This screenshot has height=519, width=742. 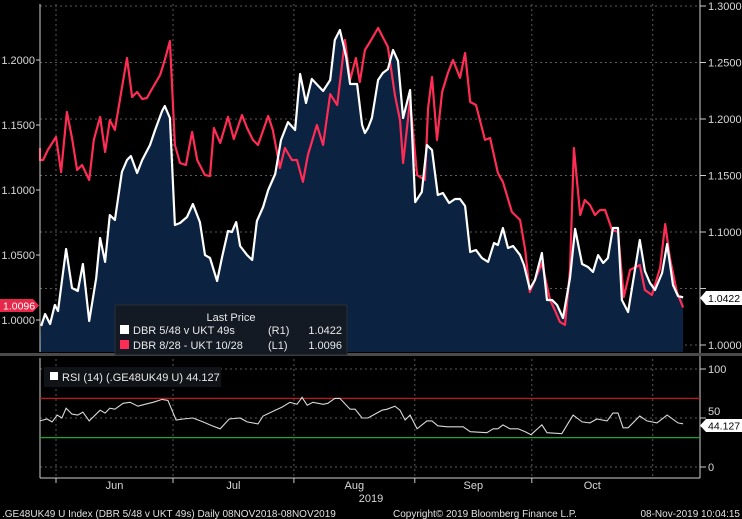 What do you see at coordinates (725, 346) in the screenshot?
I see `right-axis-label: 1.0000` at bounding box center [725, 346].